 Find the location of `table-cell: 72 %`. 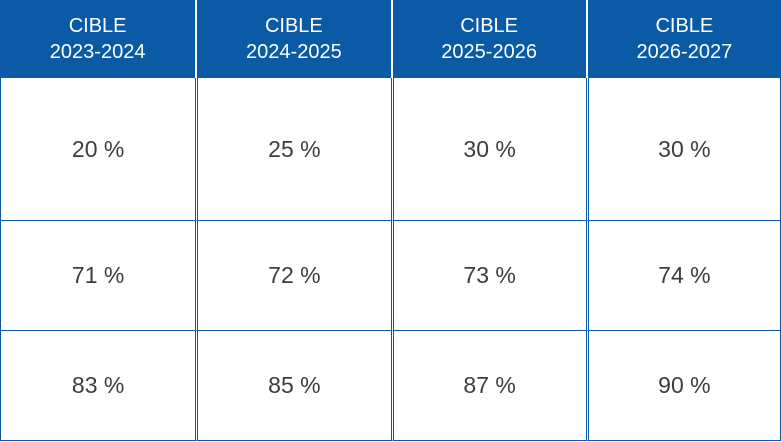

table-cell: 72 % is located at coordinates (293, 276).